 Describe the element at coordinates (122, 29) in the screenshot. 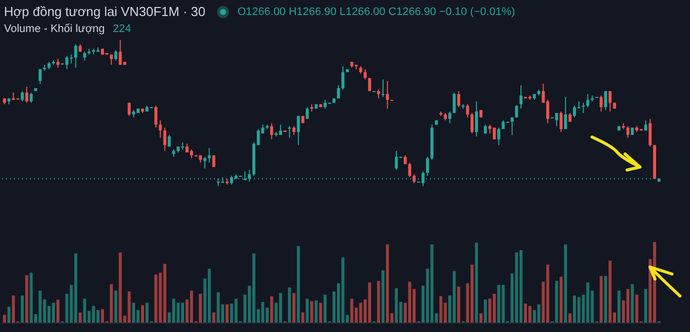

I see `text: 224` at that location.